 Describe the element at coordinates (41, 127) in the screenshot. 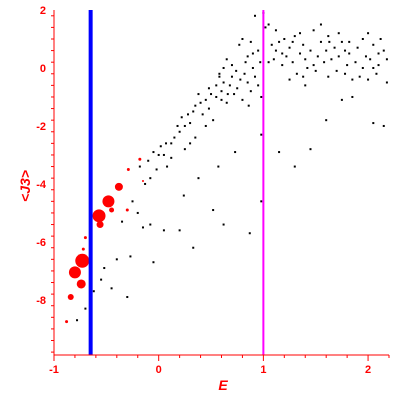

I see `y-tick-label: -2` at that location.